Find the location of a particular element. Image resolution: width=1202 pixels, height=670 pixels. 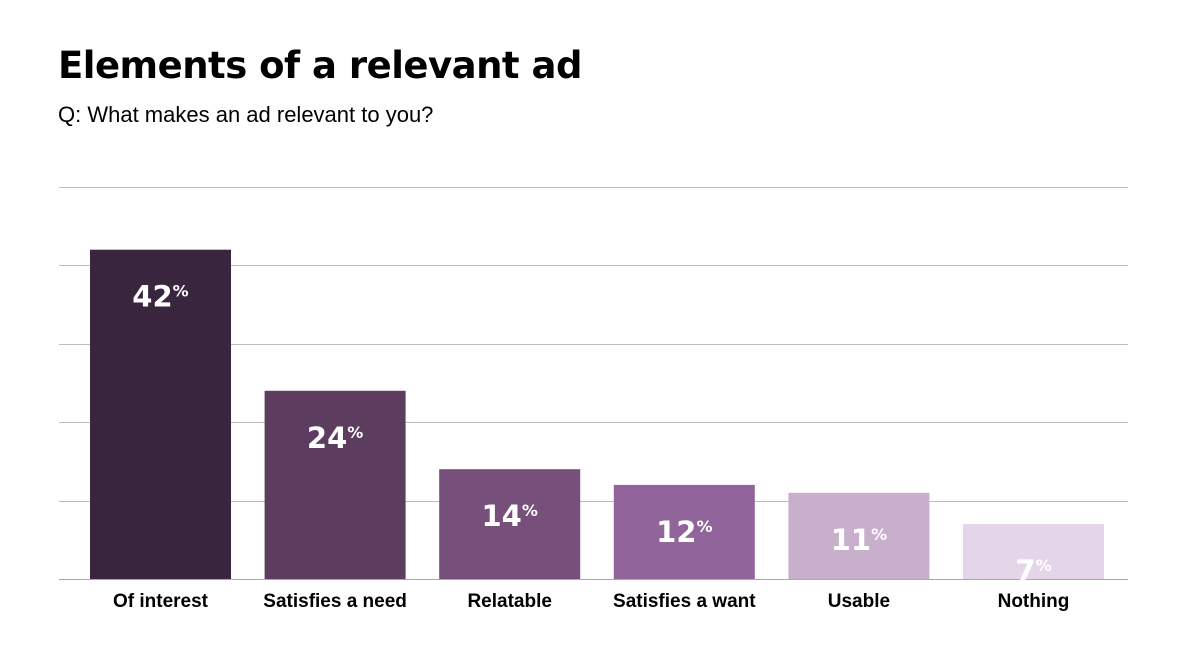

category-label: Nothing is located at coordinates (1034, 601).